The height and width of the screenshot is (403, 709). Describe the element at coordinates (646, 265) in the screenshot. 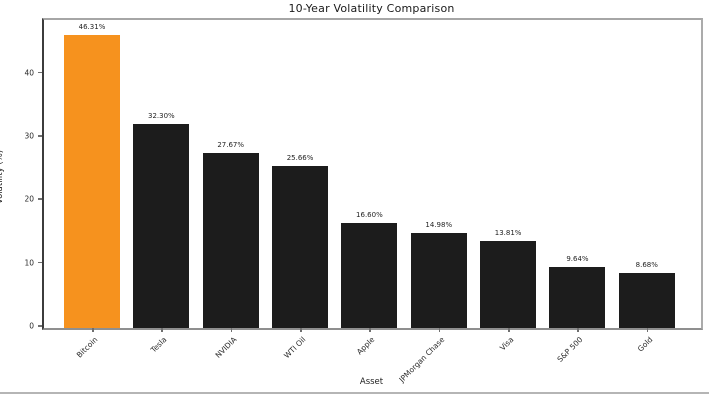

I see `bar-value-label-gold: 8.68%` at that location.